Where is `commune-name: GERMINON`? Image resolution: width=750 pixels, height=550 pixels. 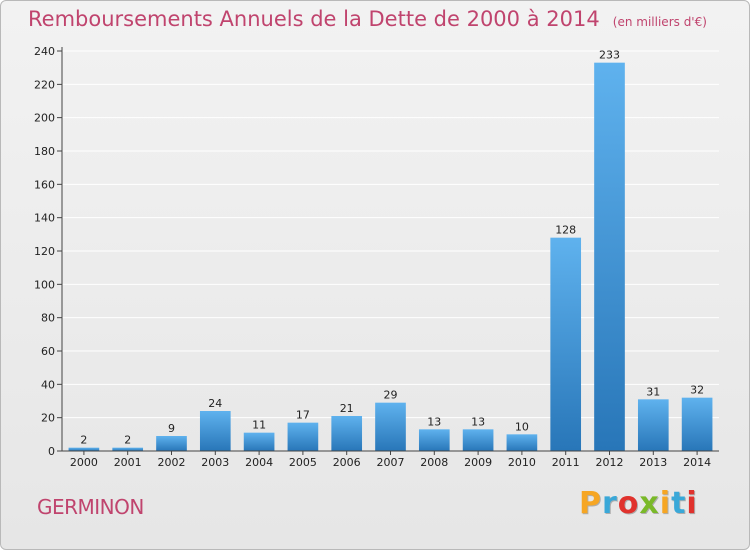
commune-name: GERMINON is located at coordinates (90, 507).